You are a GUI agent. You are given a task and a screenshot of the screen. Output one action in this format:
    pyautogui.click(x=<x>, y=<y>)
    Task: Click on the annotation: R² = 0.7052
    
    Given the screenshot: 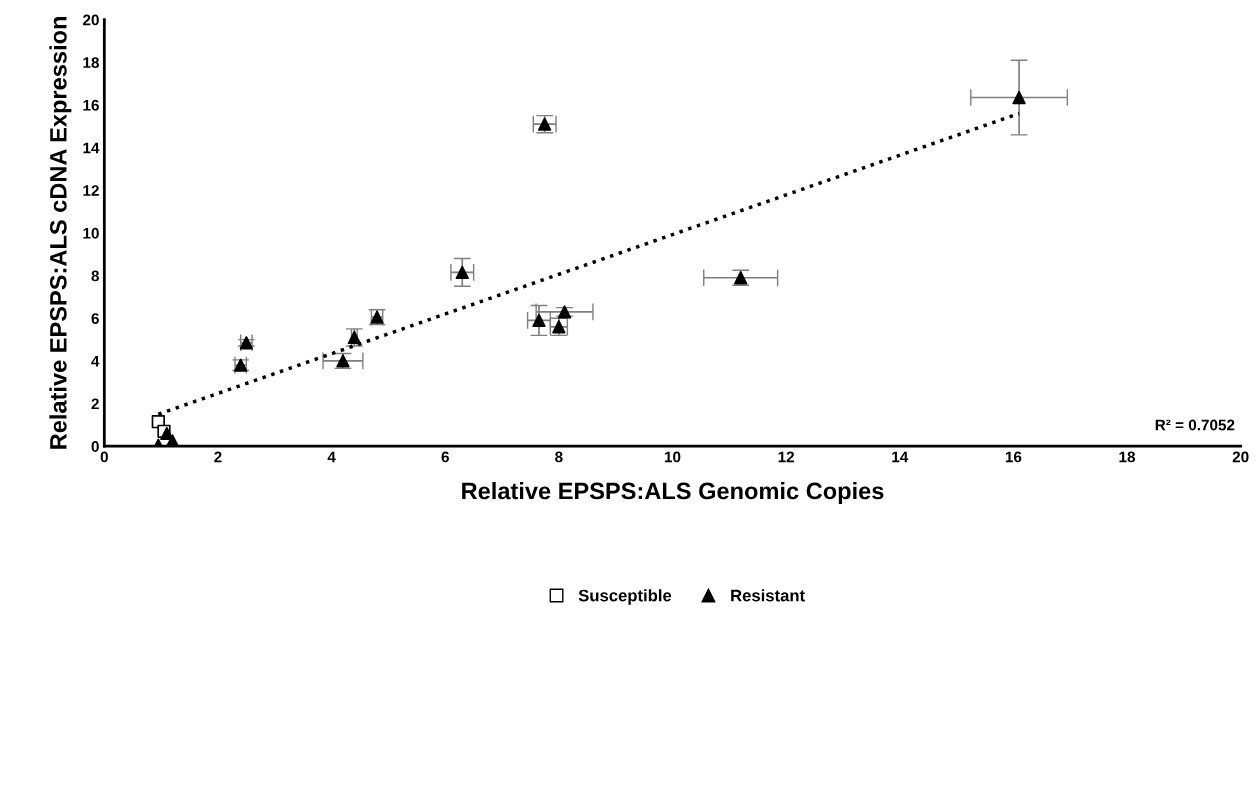 What is the action you would take?
    pyautogui.click(x=1195, y=425)
    